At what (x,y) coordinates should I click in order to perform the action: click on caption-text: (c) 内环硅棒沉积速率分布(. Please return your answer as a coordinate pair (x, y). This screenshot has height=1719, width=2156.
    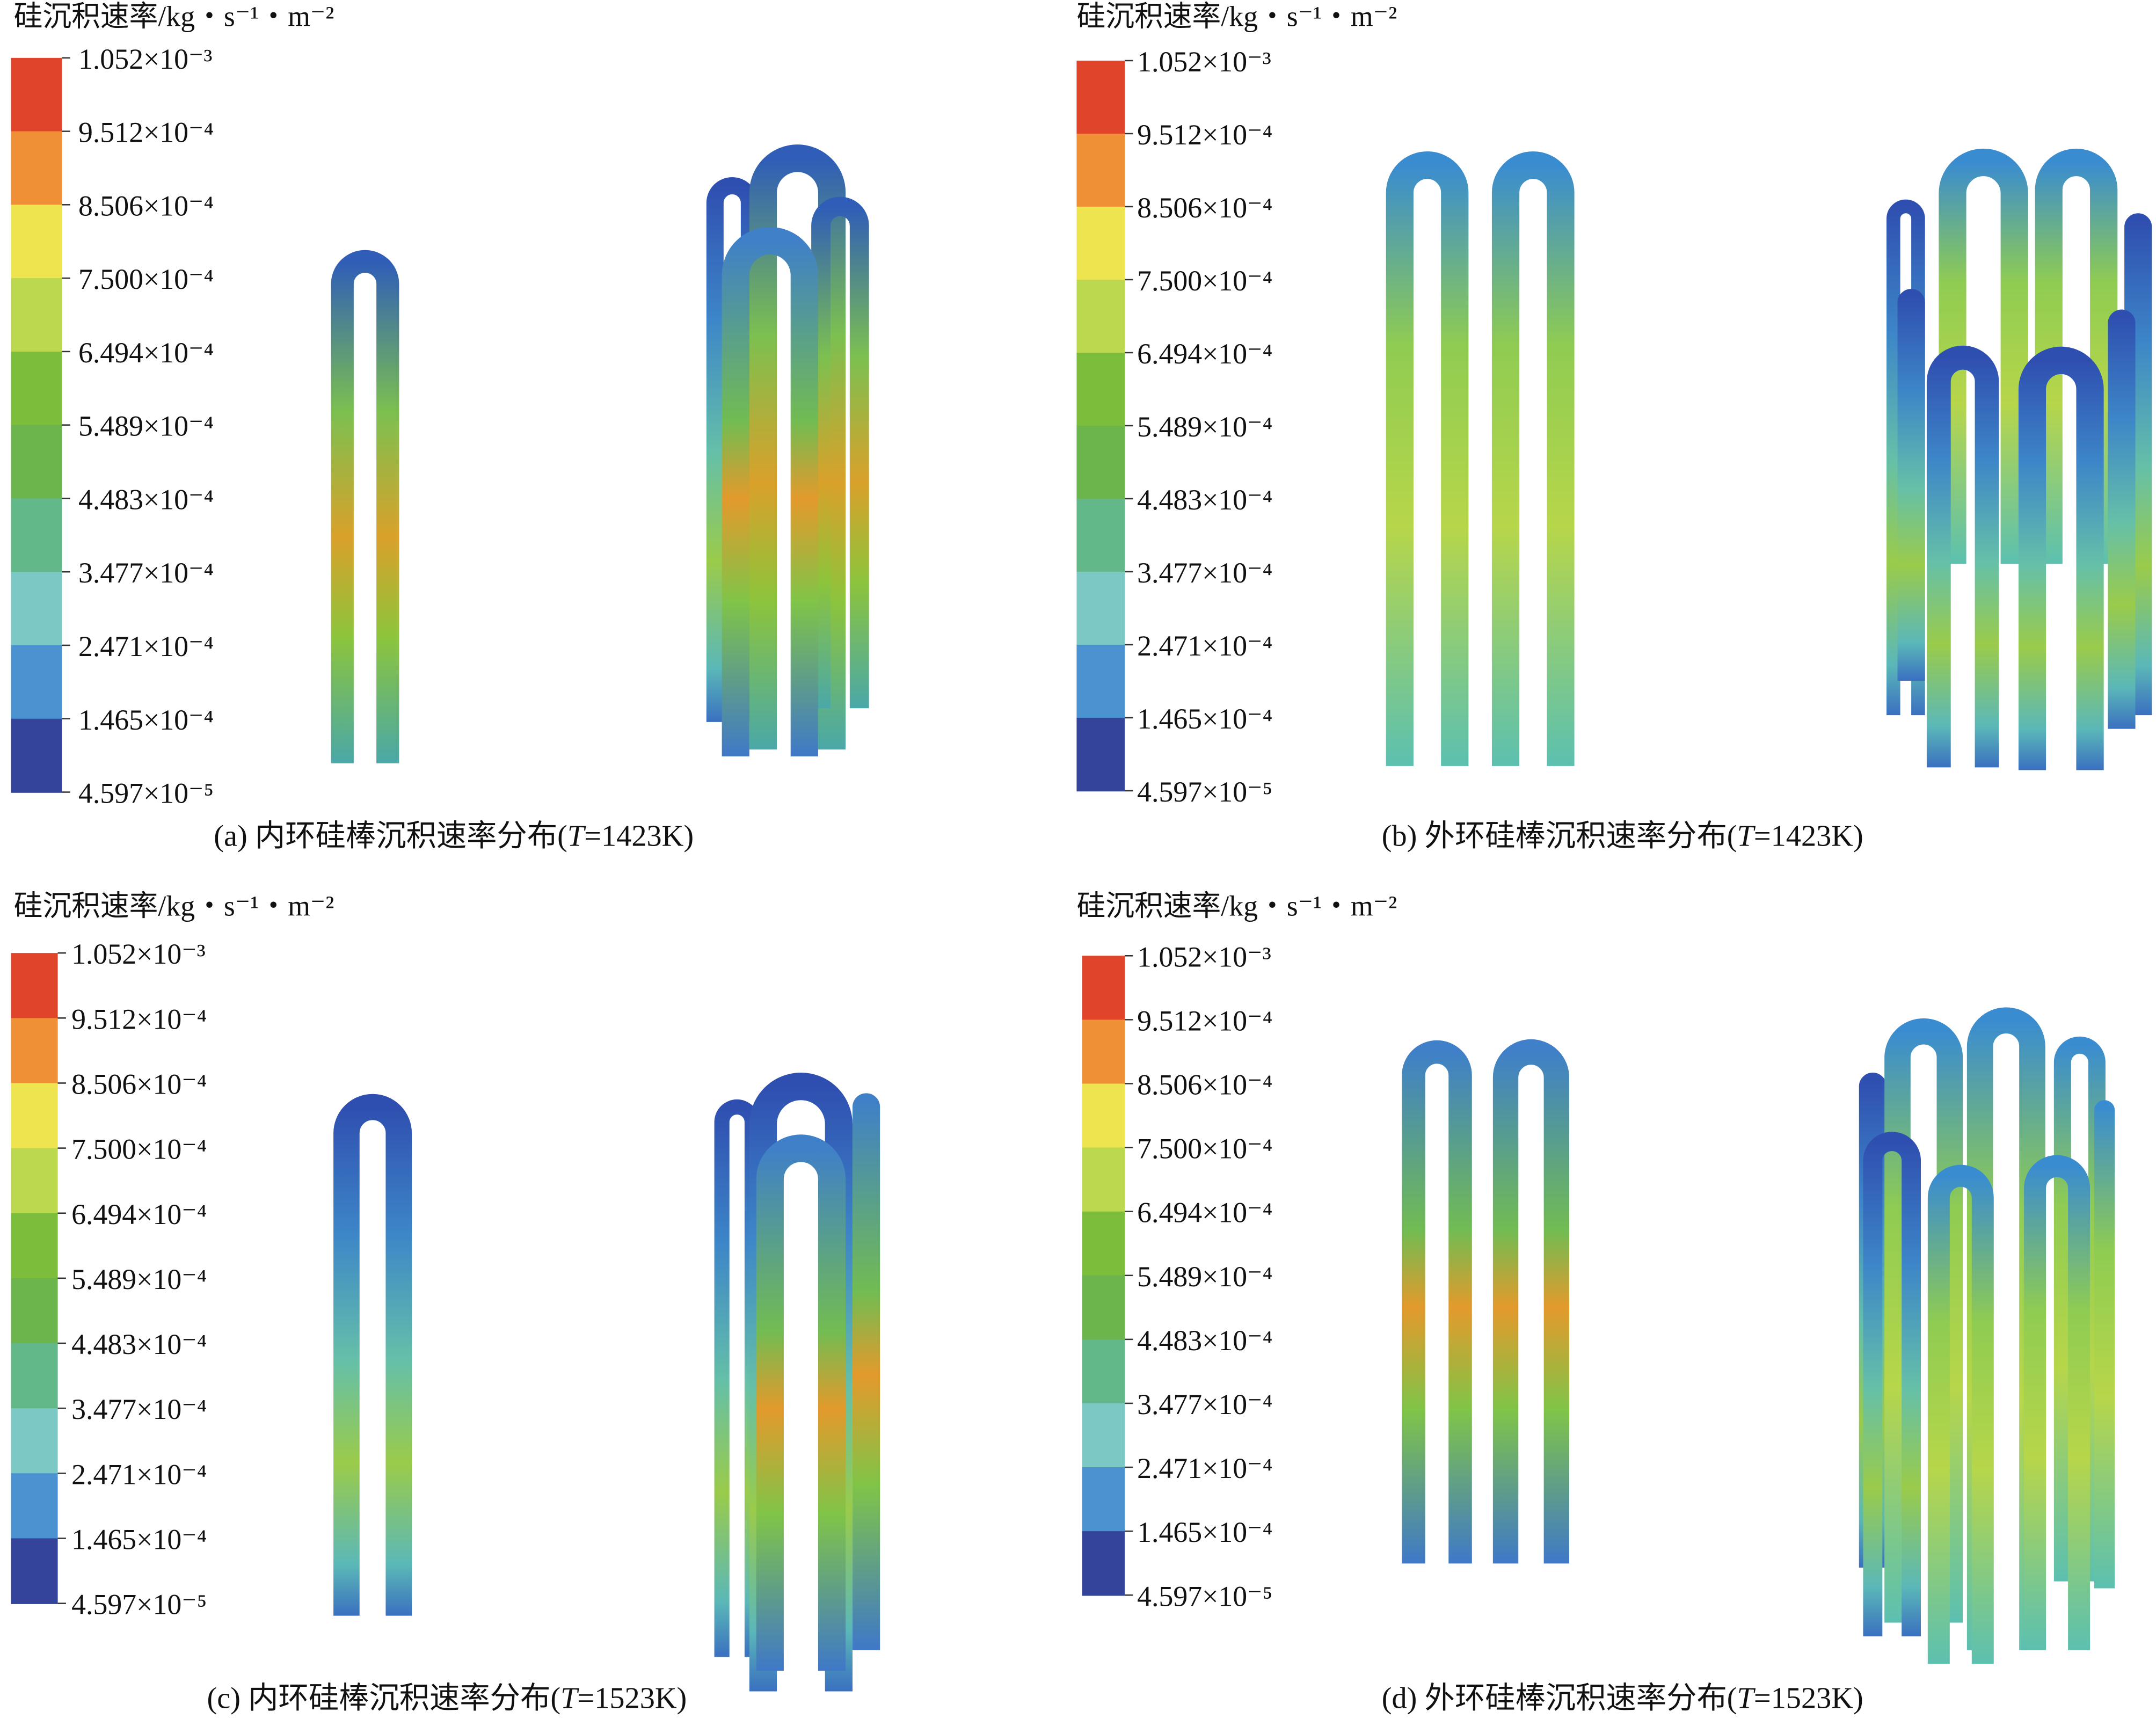
    Looking at the image, I should click on (383, 1698).